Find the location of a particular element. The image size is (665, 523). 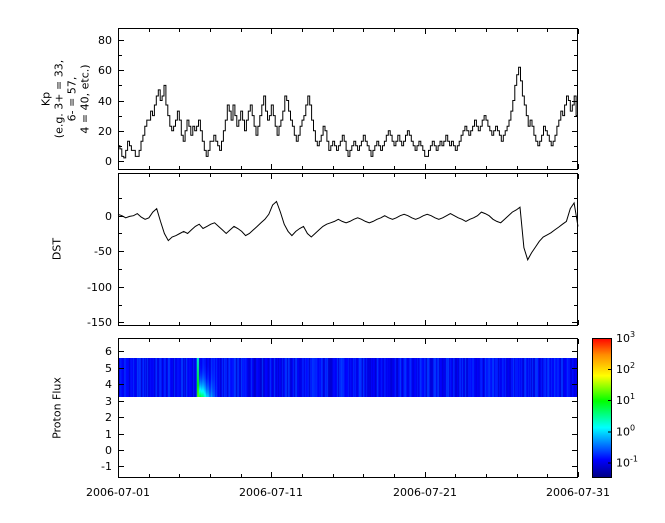

colorbar-tick-label: 10¹ is located at coordinates (625, 399).